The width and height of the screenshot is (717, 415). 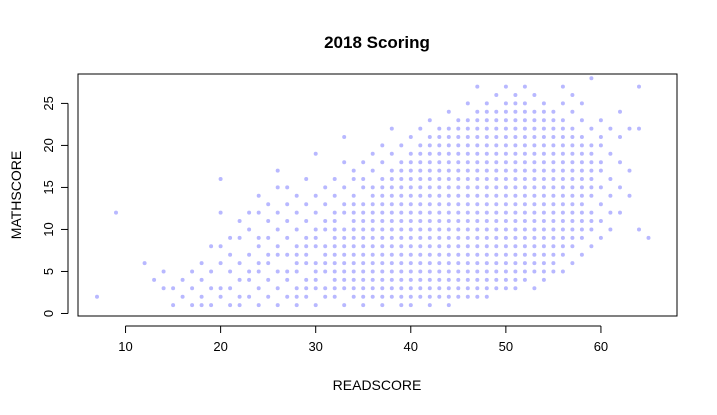 I want to click on x-tick-label: 30, so click(x=315, y=346).